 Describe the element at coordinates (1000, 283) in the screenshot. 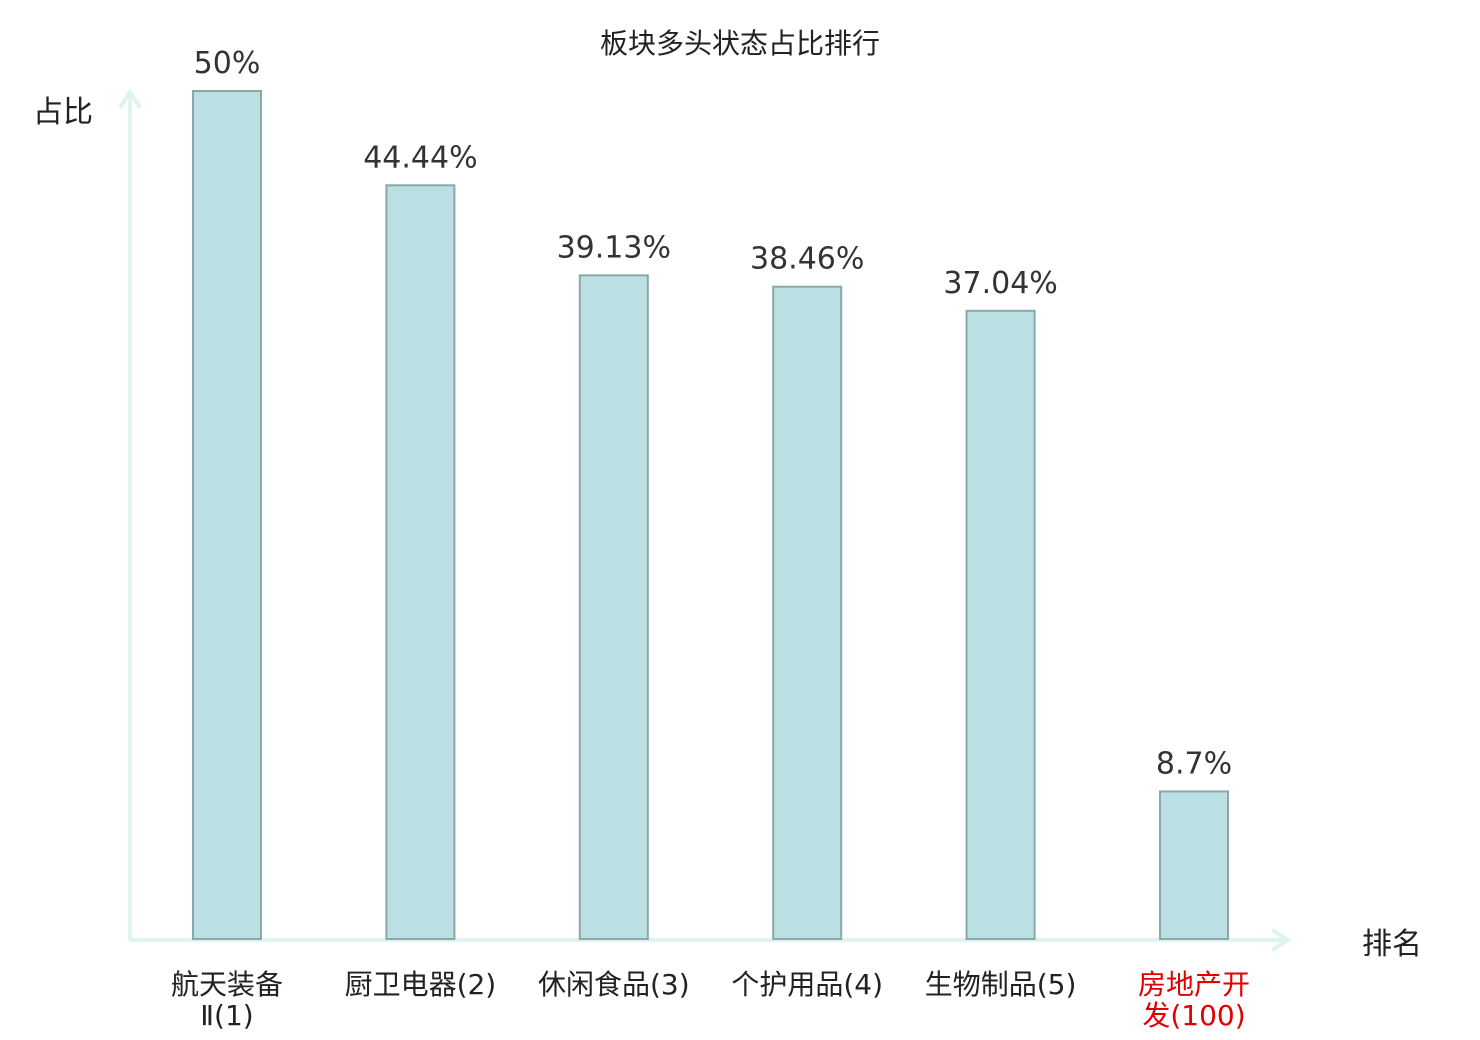

I see `bar-value-label: 37.04%` at that location.